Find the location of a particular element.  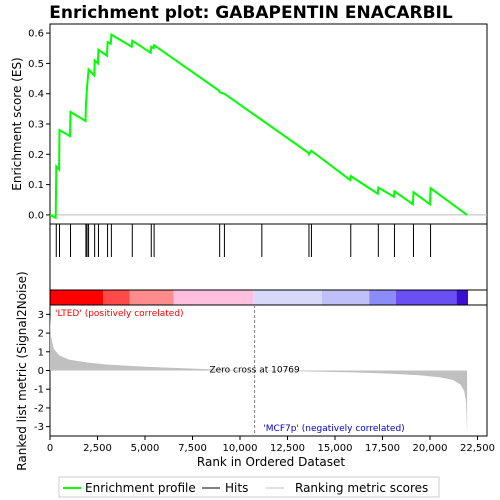

legend-enrichment-label: Enrichment profile is located at coordinates (140, 488).